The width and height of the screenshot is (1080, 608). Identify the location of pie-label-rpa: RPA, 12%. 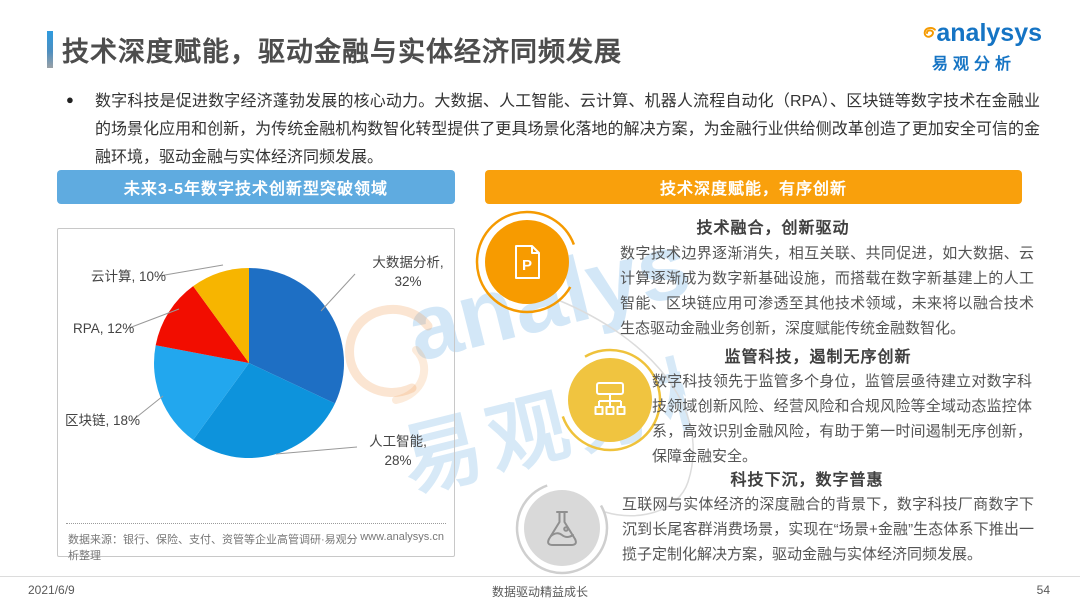
(104, 328).